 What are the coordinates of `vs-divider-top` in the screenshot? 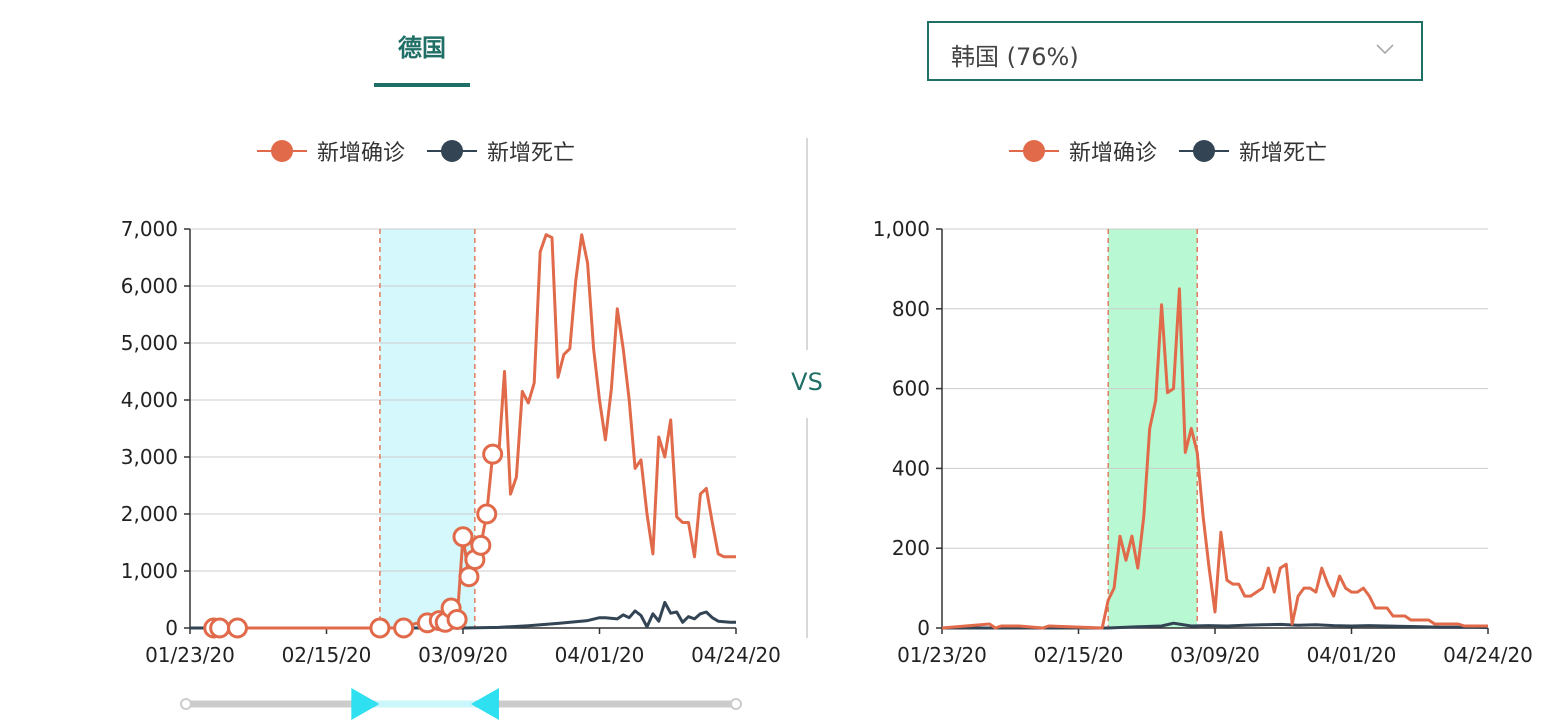 It's located at (807, 244).